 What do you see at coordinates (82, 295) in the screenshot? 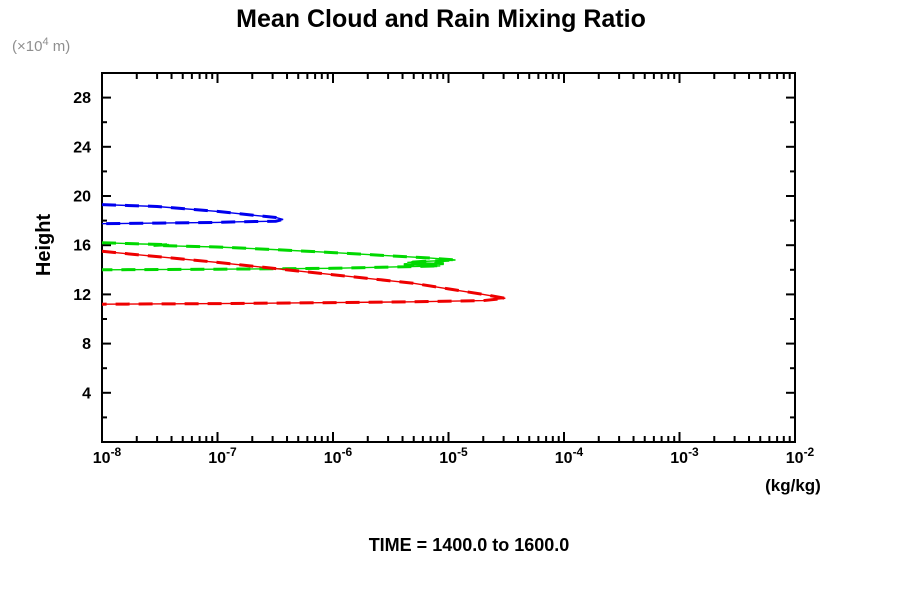
I see `y-axis-tick-label: 12` at bounding box center [82, 295].